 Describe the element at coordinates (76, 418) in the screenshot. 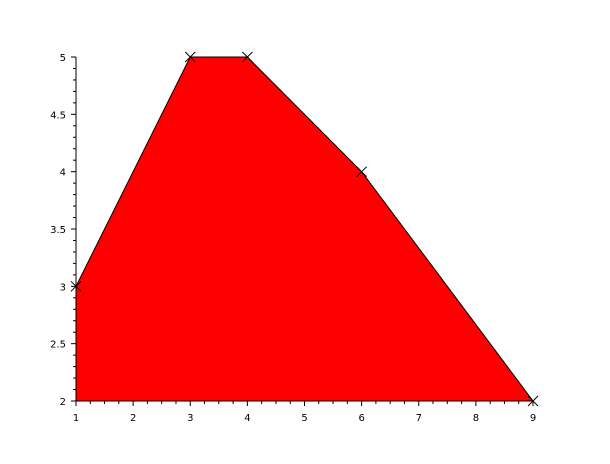

I see `x-tick-label: 1` at that location.